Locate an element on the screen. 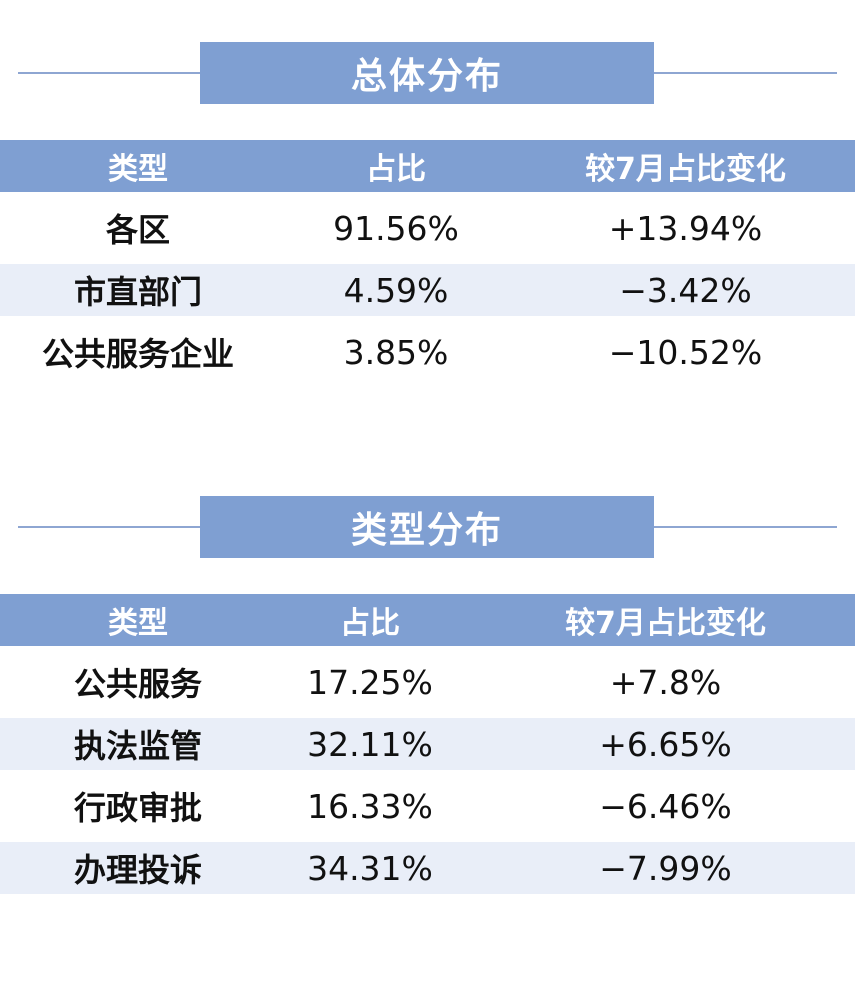 This screenshot has height=991, width=855. overall-title: 总体分布 is located at coordinates (427, 73).